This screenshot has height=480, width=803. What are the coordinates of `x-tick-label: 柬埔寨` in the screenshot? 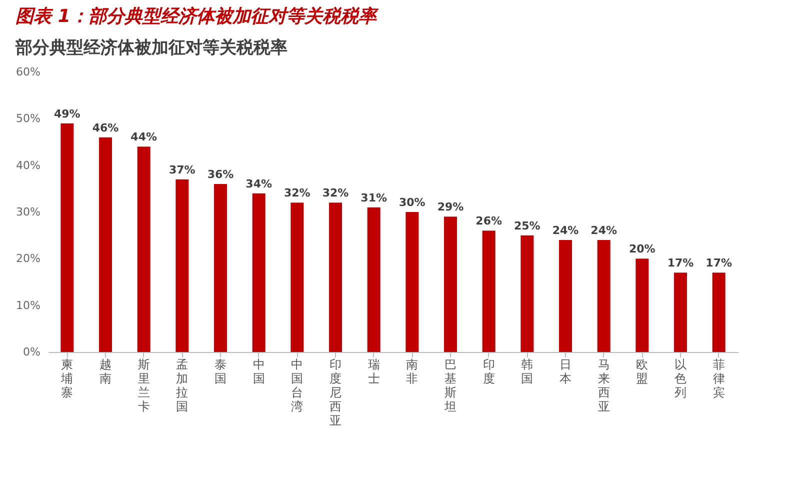 It's located at (67, 379).